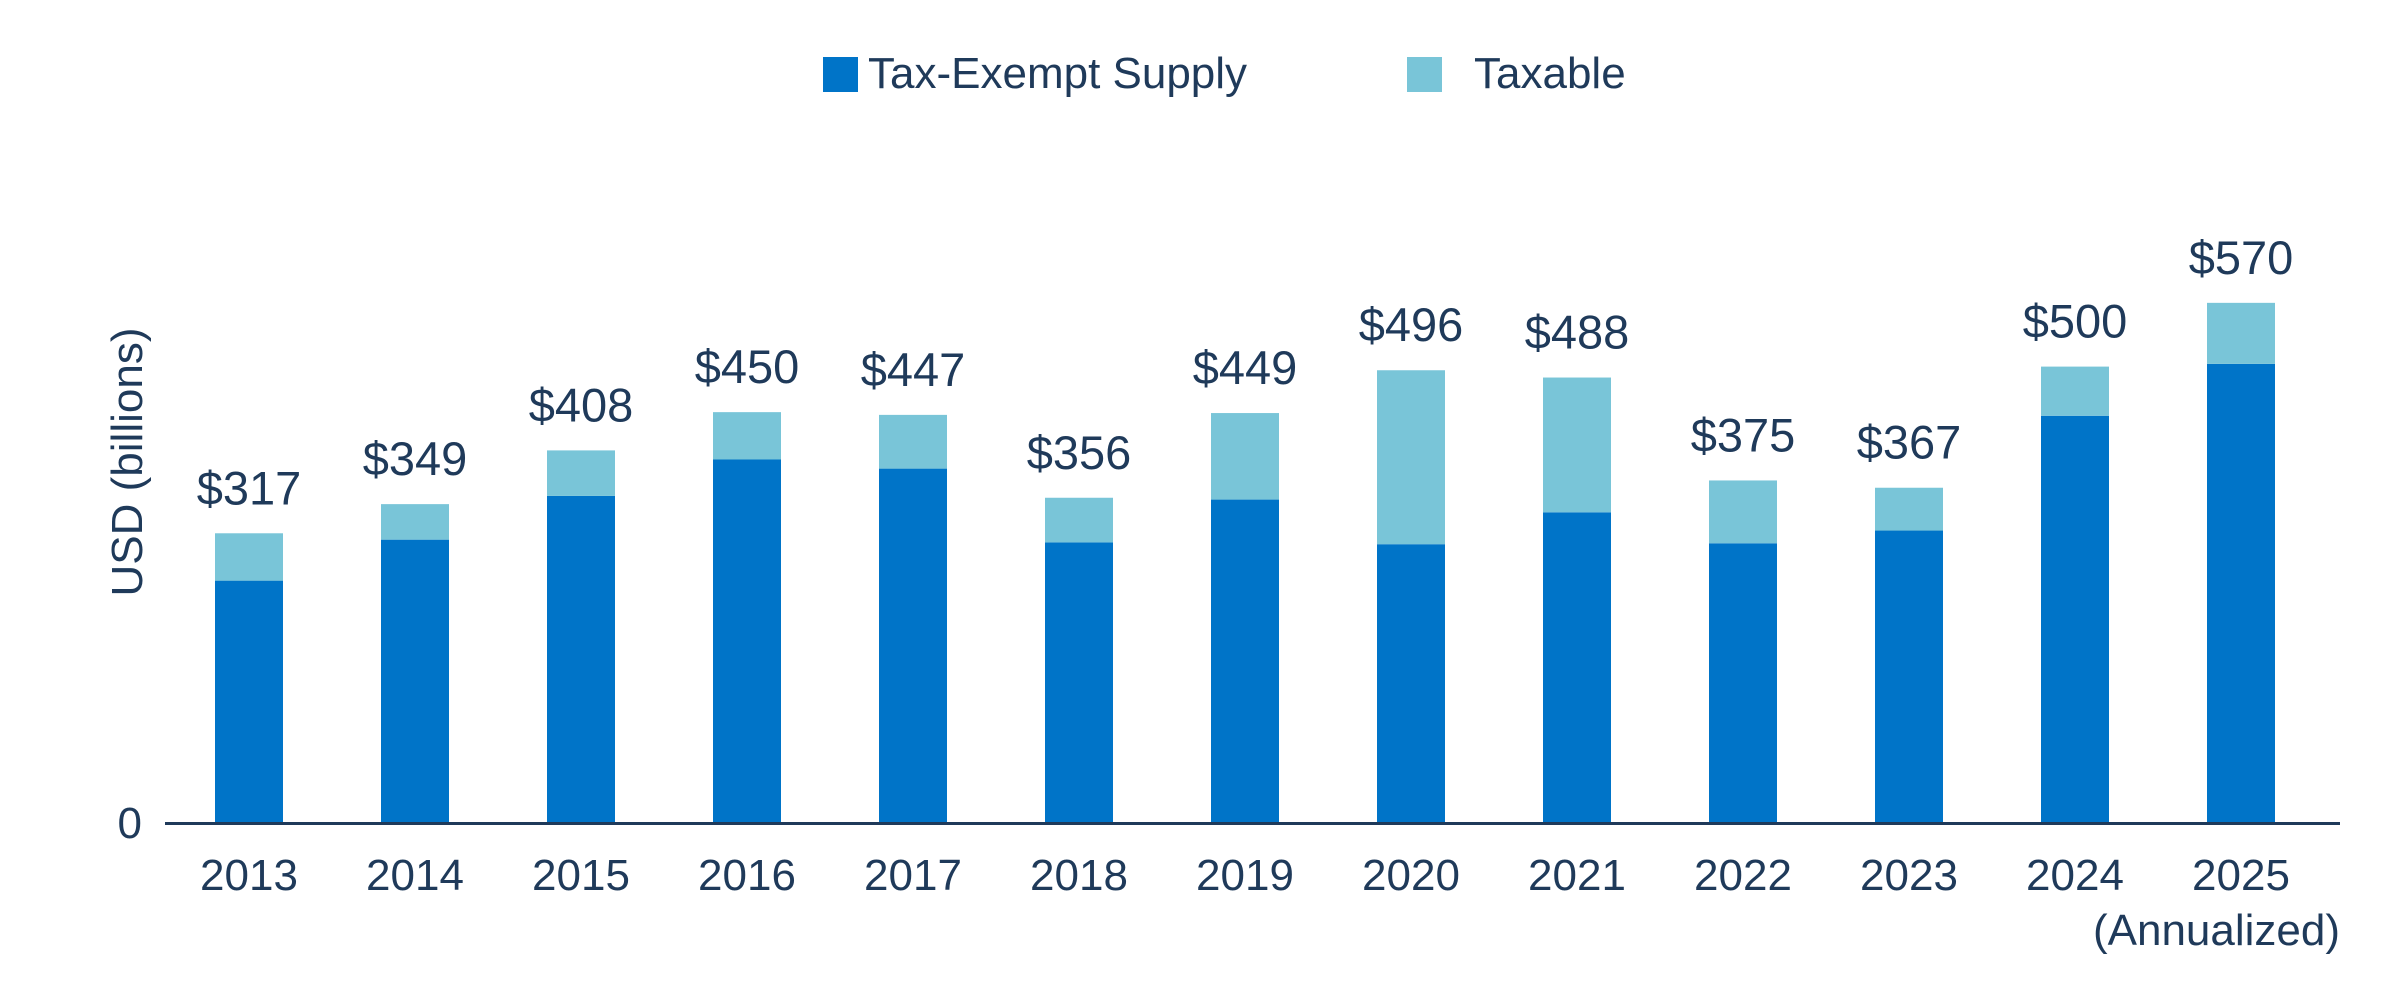 The image size is (2396, 984). What do you see at coordinates (1057, 73) in the screenshot?
I see `legend-label-tax-exempt: Tax-Exempt Supply` at bounding box center [1057, 73].